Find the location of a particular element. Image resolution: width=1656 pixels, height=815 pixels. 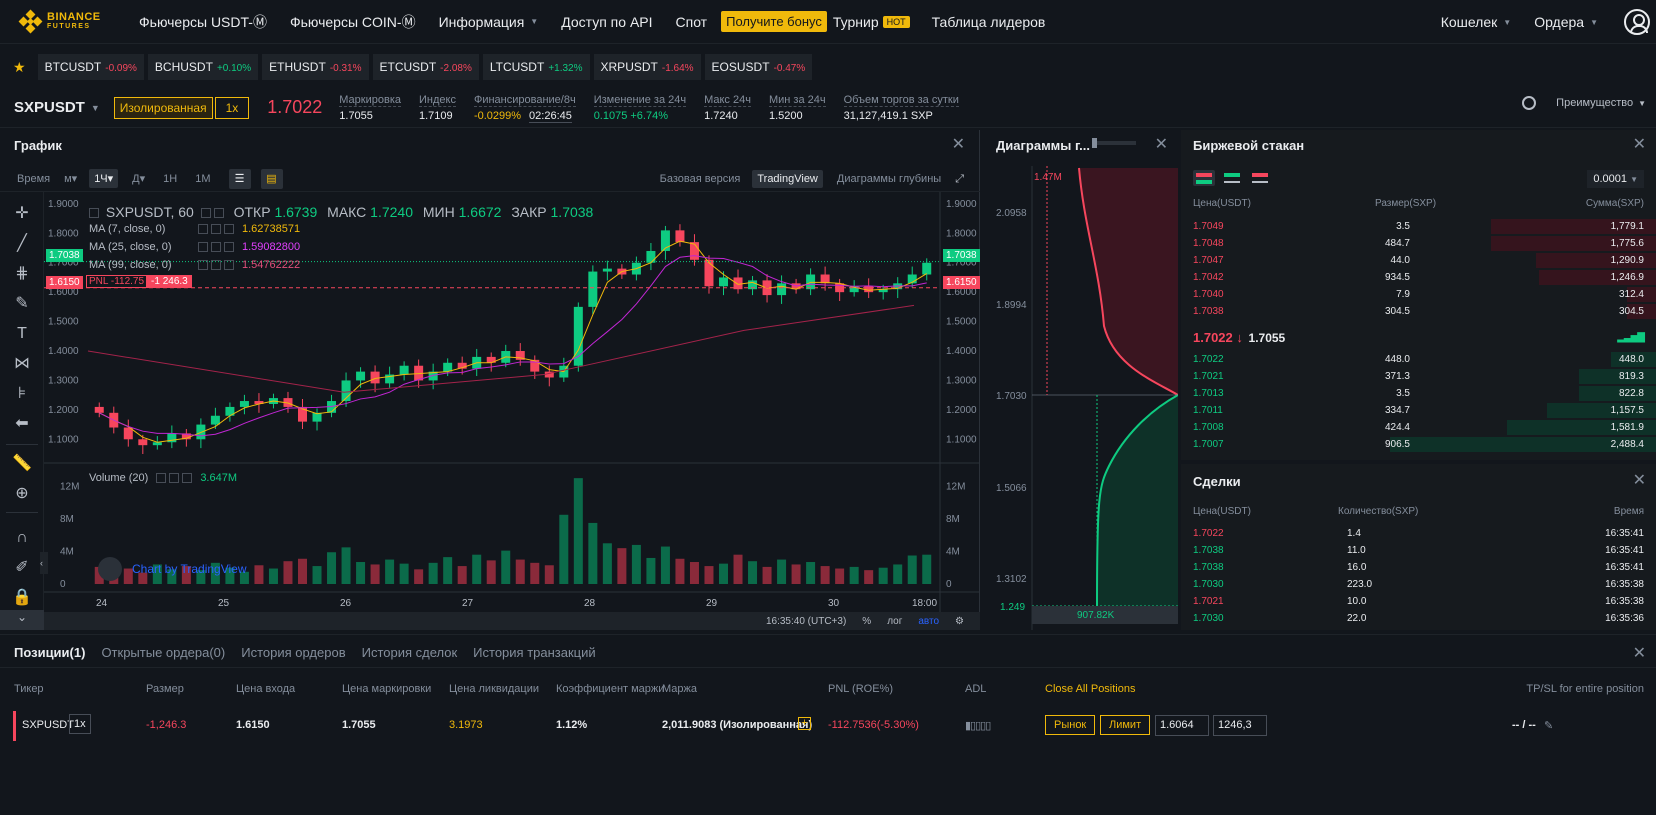

interval-minutes: м▾ is located at coordinates (71, 179).